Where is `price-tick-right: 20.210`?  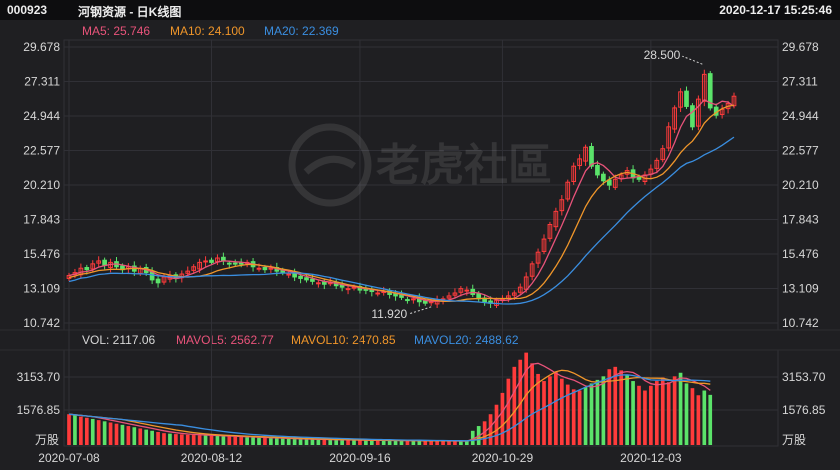
price-tick-right: 20.210 is located at coordinates (800, 185).